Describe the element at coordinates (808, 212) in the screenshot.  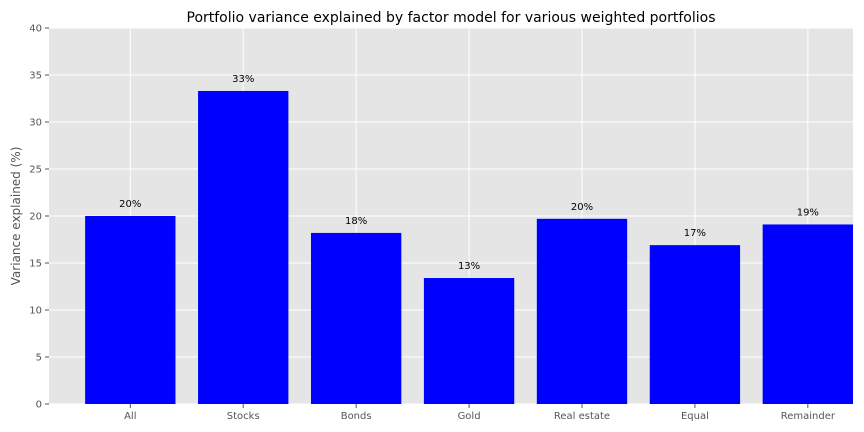
I see `bar-data-label: 19%` at that location.